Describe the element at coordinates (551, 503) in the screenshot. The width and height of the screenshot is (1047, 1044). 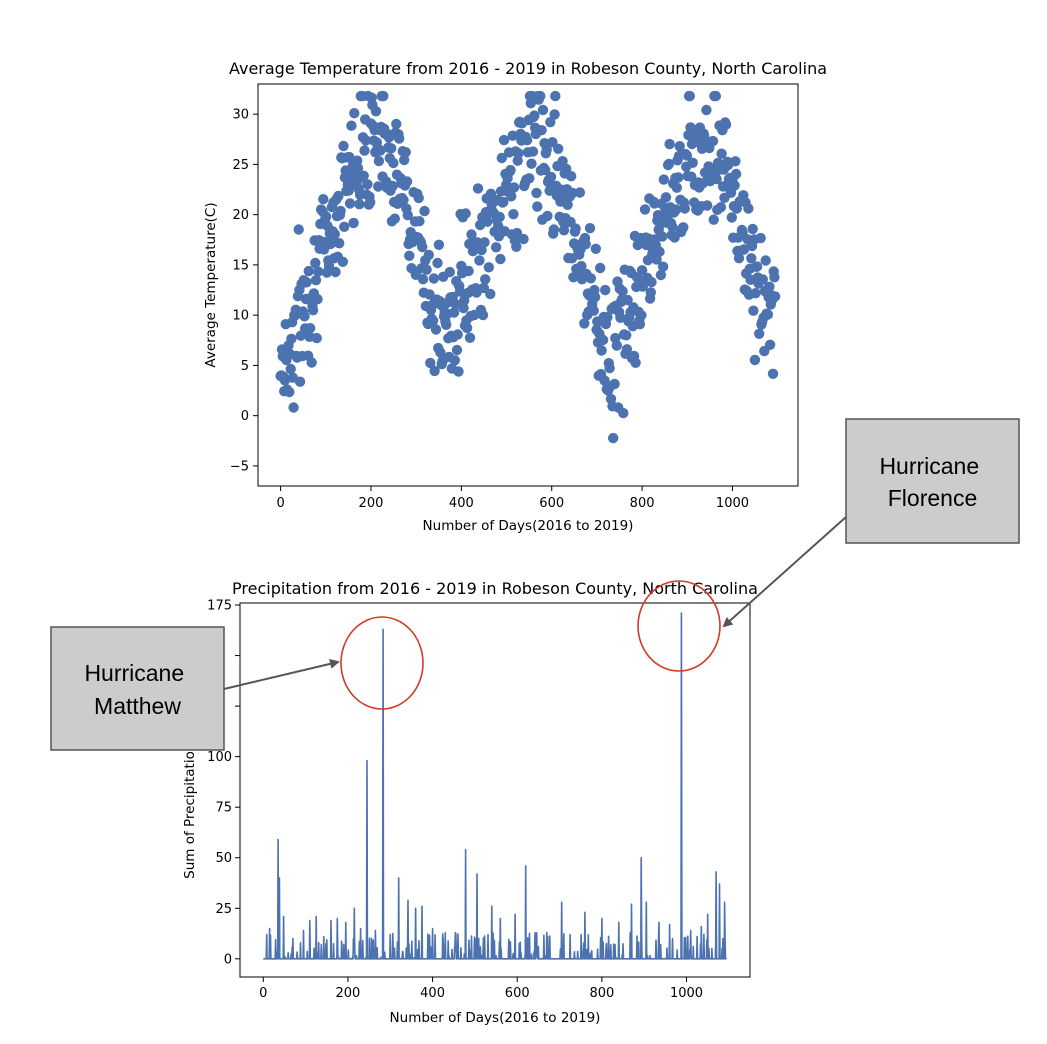
I see `temperature-x-tick-label: 600` at that location.